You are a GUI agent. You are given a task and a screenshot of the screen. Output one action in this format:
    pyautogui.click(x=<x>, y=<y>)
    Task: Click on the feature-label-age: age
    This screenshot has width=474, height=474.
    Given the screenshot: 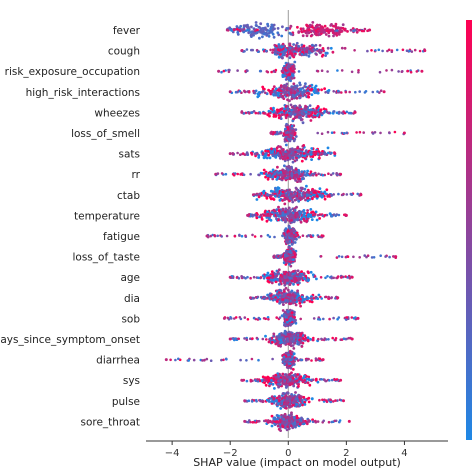 What is the action you would take?
    pyautogui.click(x=130, y=278)
    